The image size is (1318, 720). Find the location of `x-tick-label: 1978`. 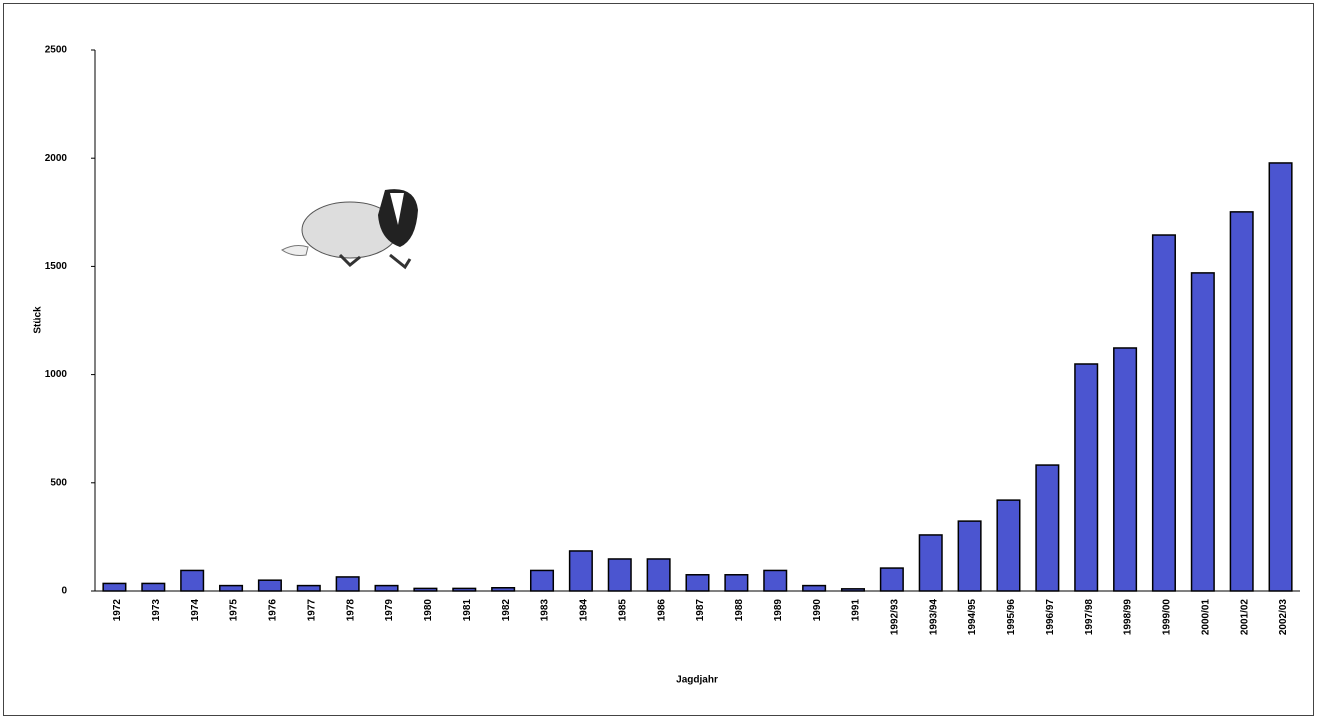

x-tick-label: 1978 is located at coordinates (350, 610).